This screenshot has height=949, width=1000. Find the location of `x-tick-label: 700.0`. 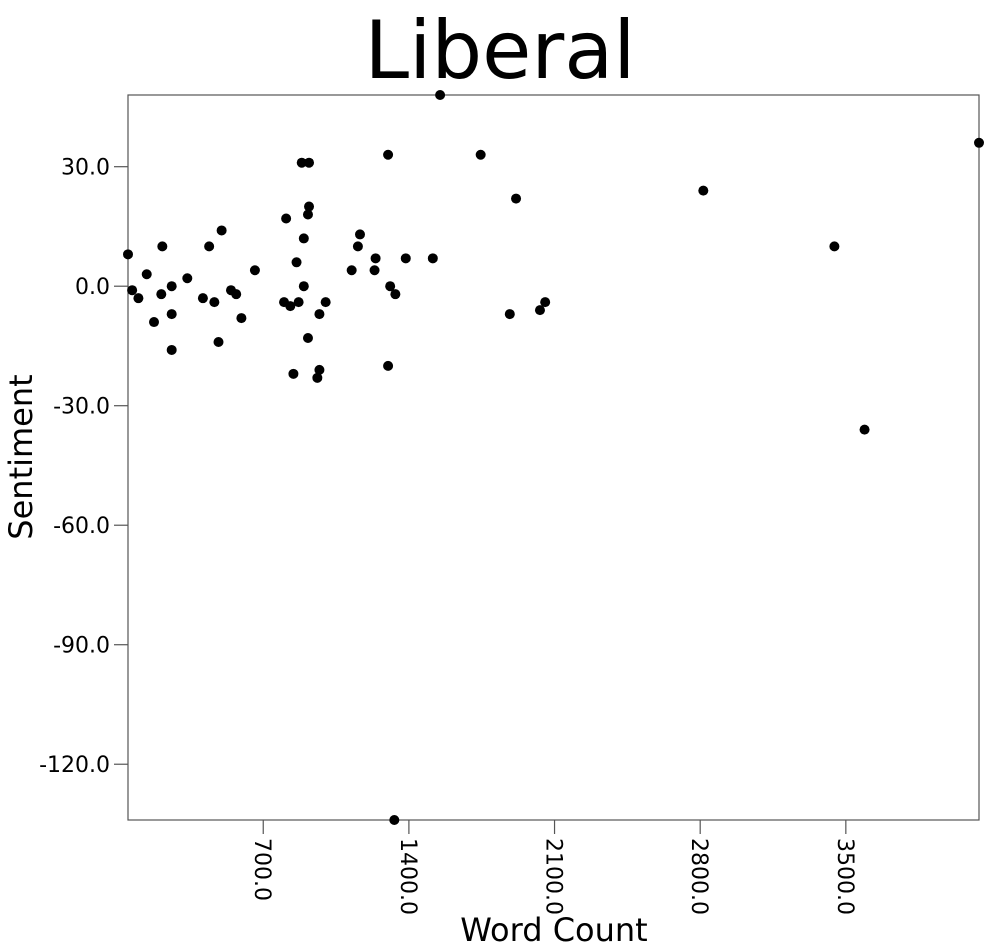

x-tick-label: 700.0 is located at coordinates (261, 869).